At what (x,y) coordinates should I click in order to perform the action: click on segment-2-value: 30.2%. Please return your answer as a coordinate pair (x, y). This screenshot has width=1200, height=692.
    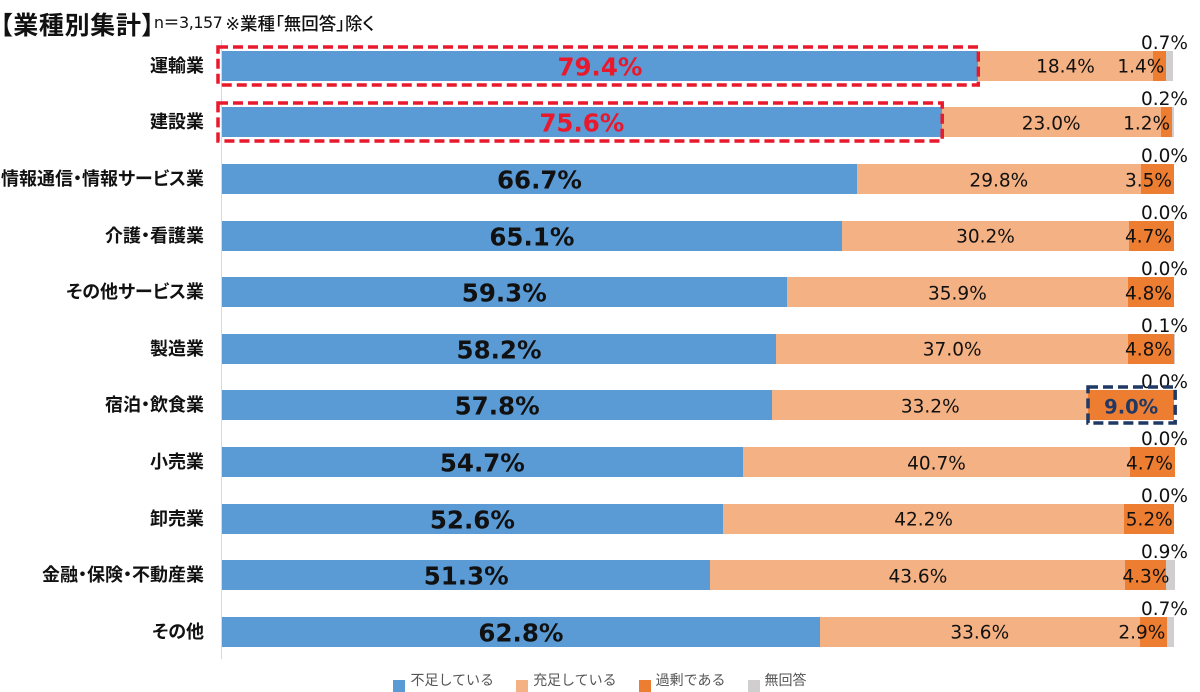
    Looking at the image, I should click on (985, 237).